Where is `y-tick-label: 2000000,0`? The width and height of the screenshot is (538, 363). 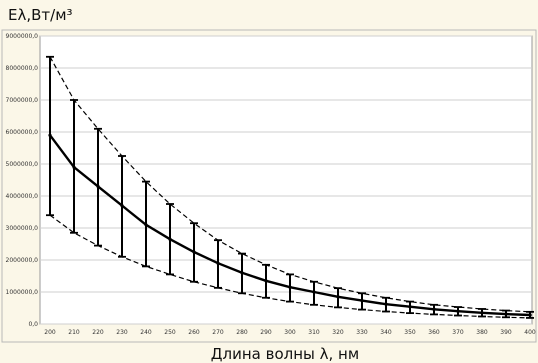 y-tick-label: 2000000,0 is located at coordinates (22, 260).